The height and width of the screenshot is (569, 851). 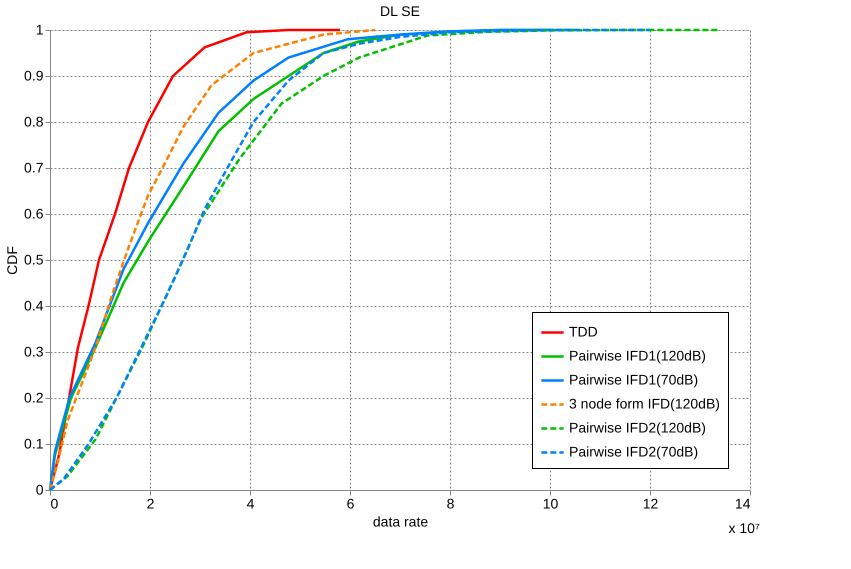 What do you see at coordinates (742, 504) in the screenshot?
I see `x-tick-label: 14` at bounding box center [742, 504].